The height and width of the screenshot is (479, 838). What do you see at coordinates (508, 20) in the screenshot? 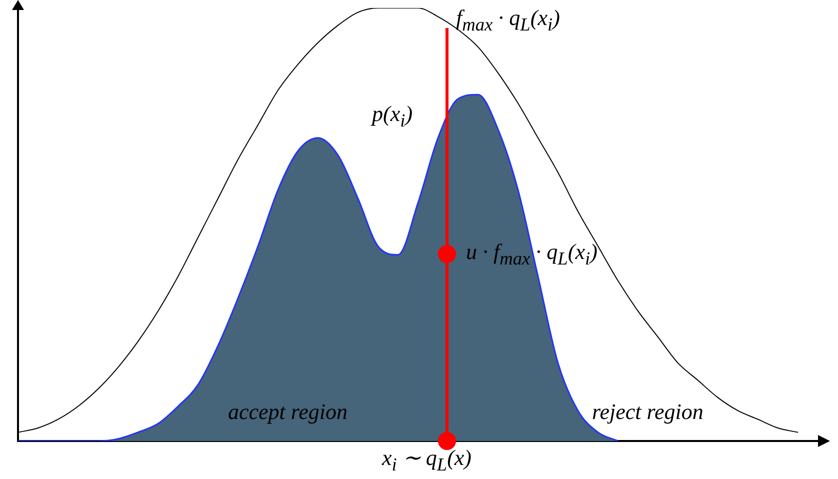
I see `annotation: f$_{max}$ · q$_{L}$(x$_{i}$)` at bounding box center [508, 20].